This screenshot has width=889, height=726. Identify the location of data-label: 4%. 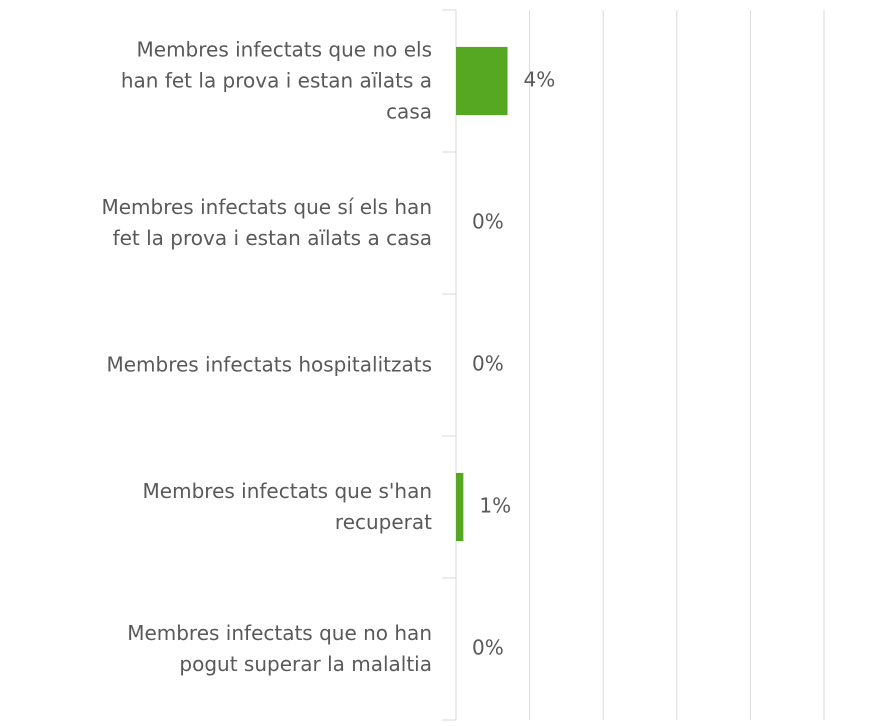
(540, 80).